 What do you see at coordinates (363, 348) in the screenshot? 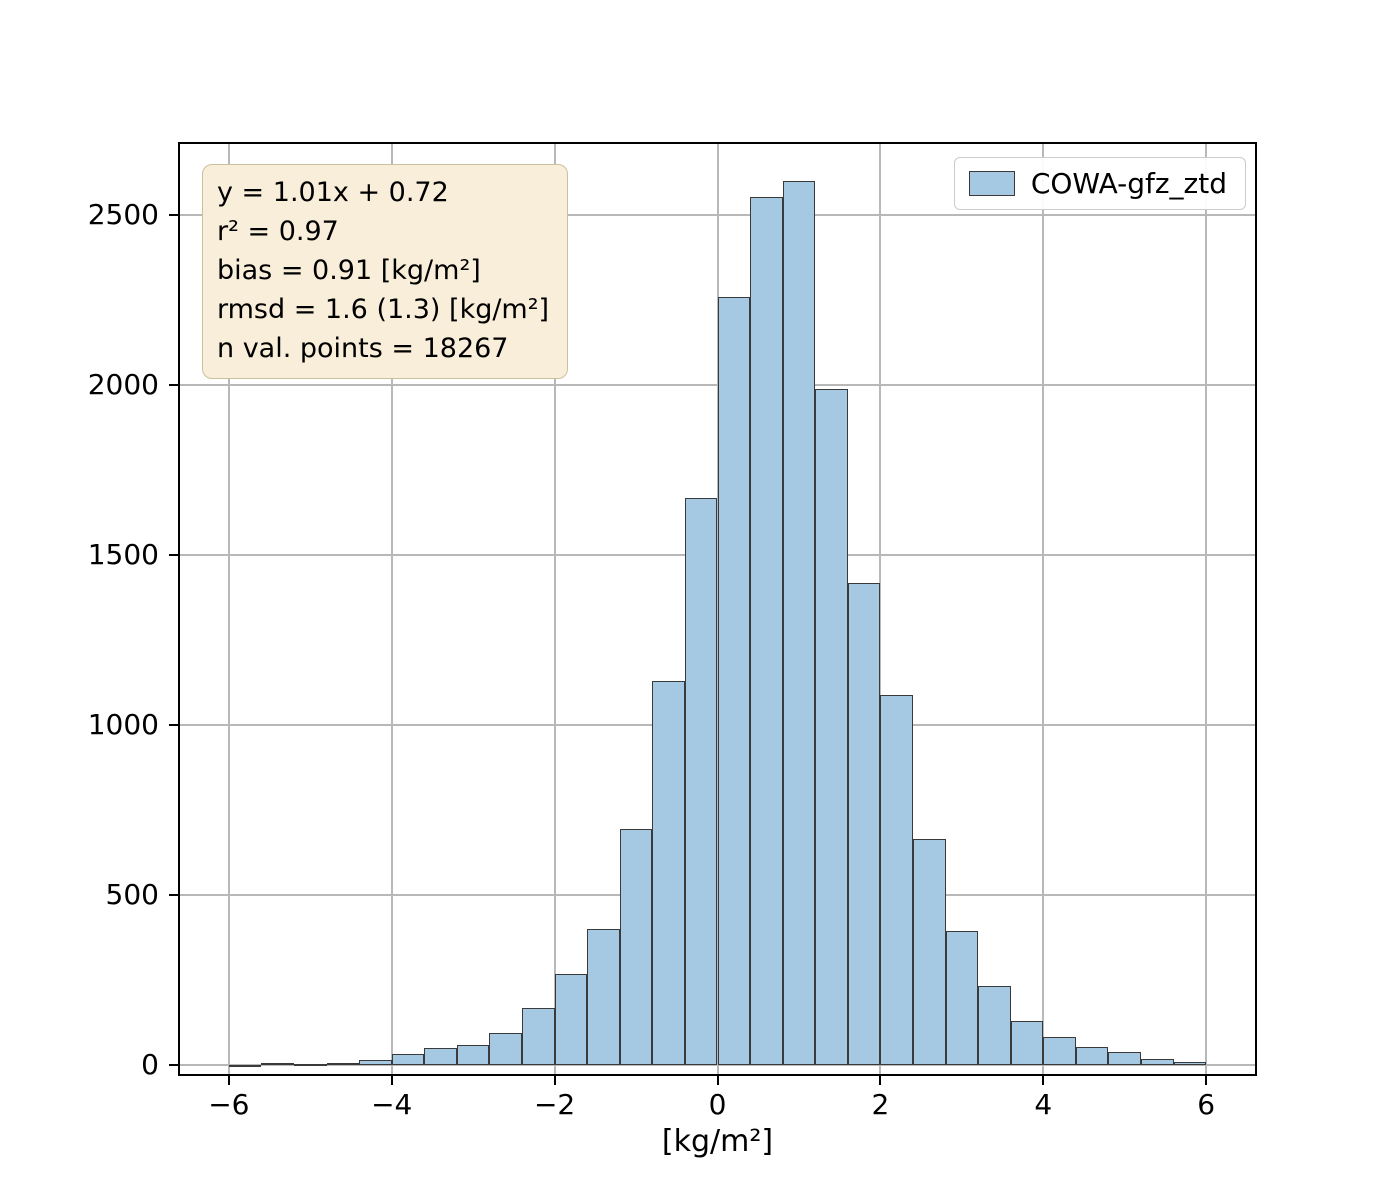
I see `stats-line: n val. points = 18267` at bounding box center [363, 348].